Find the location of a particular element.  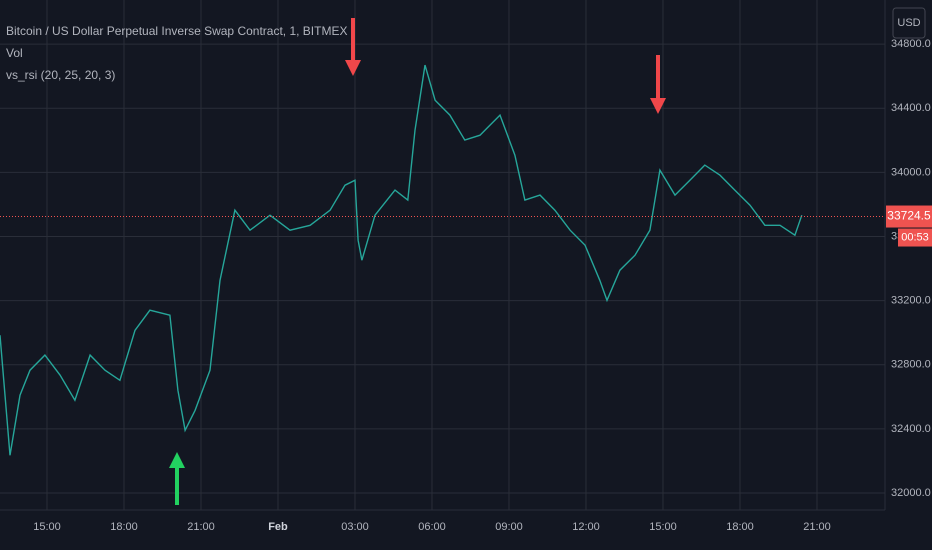

countdown-box is located at coordinates (915, 237).